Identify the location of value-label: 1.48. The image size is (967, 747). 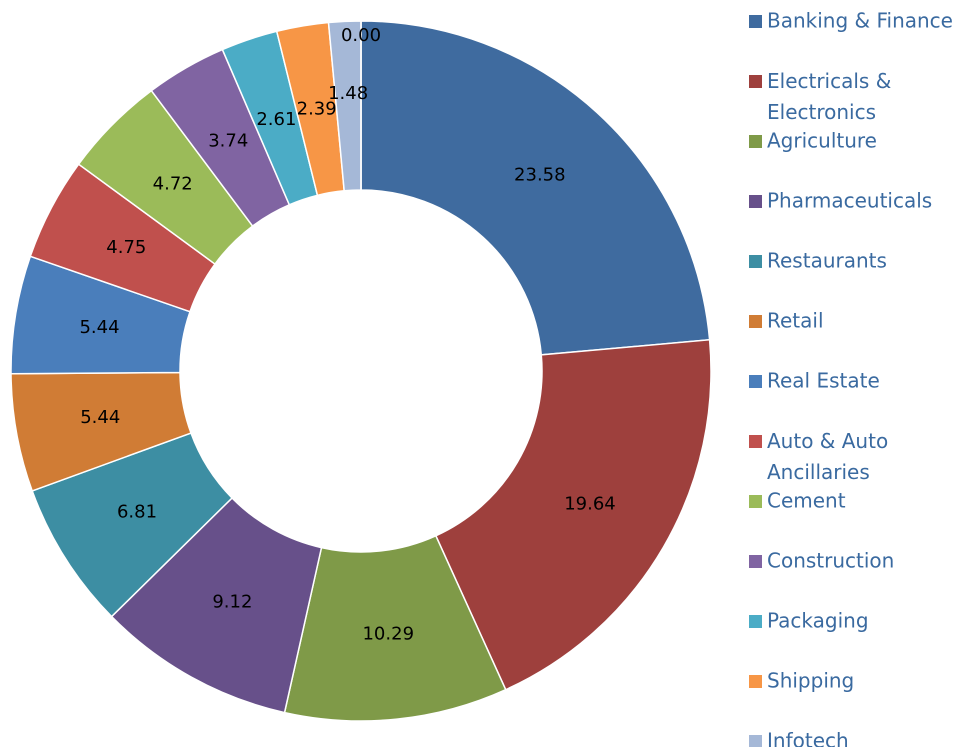
(348, 93).